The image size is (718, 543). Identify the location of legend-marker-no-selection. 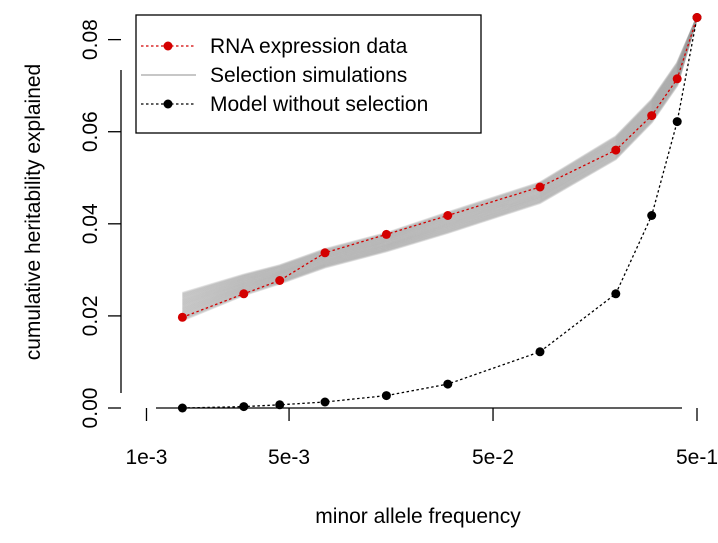
(168, 104).